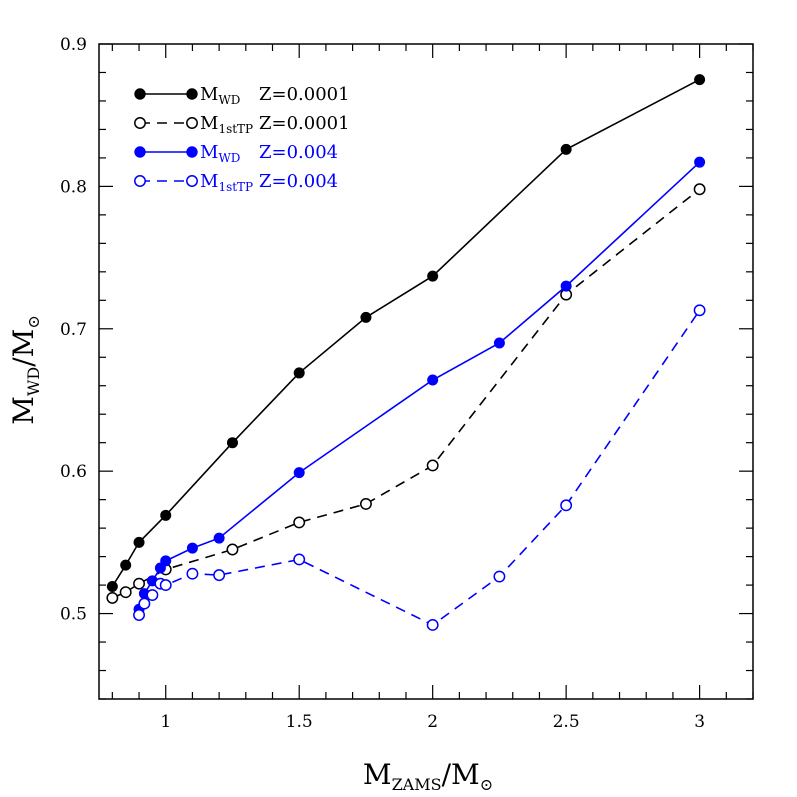  I want to click on y-tick-label: 0.6, so click(73, 472).